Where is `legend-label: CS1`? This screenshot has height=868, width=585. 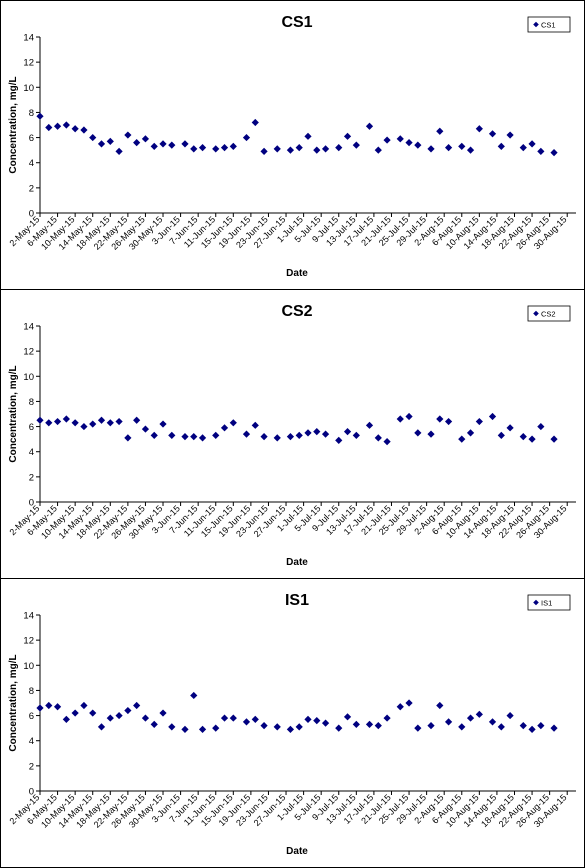 legend-label: CS1 is located at coordinates (548, 25).